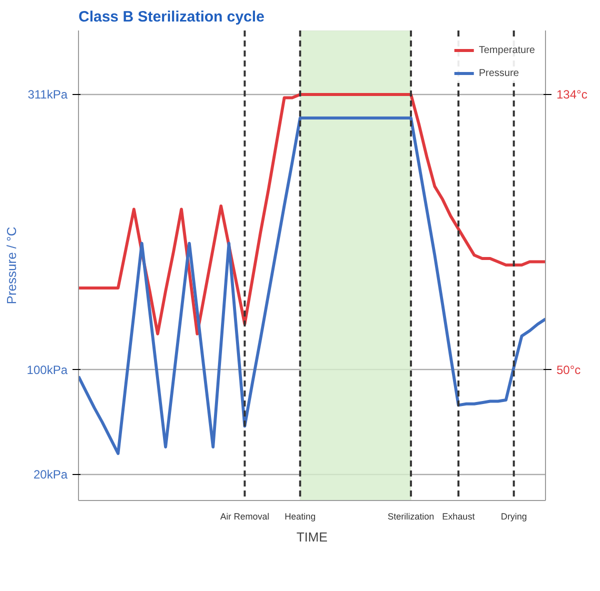 This screenshot has width=600, height=591. I want to click on x-tick-label: Air Removal, so click(245, 517).